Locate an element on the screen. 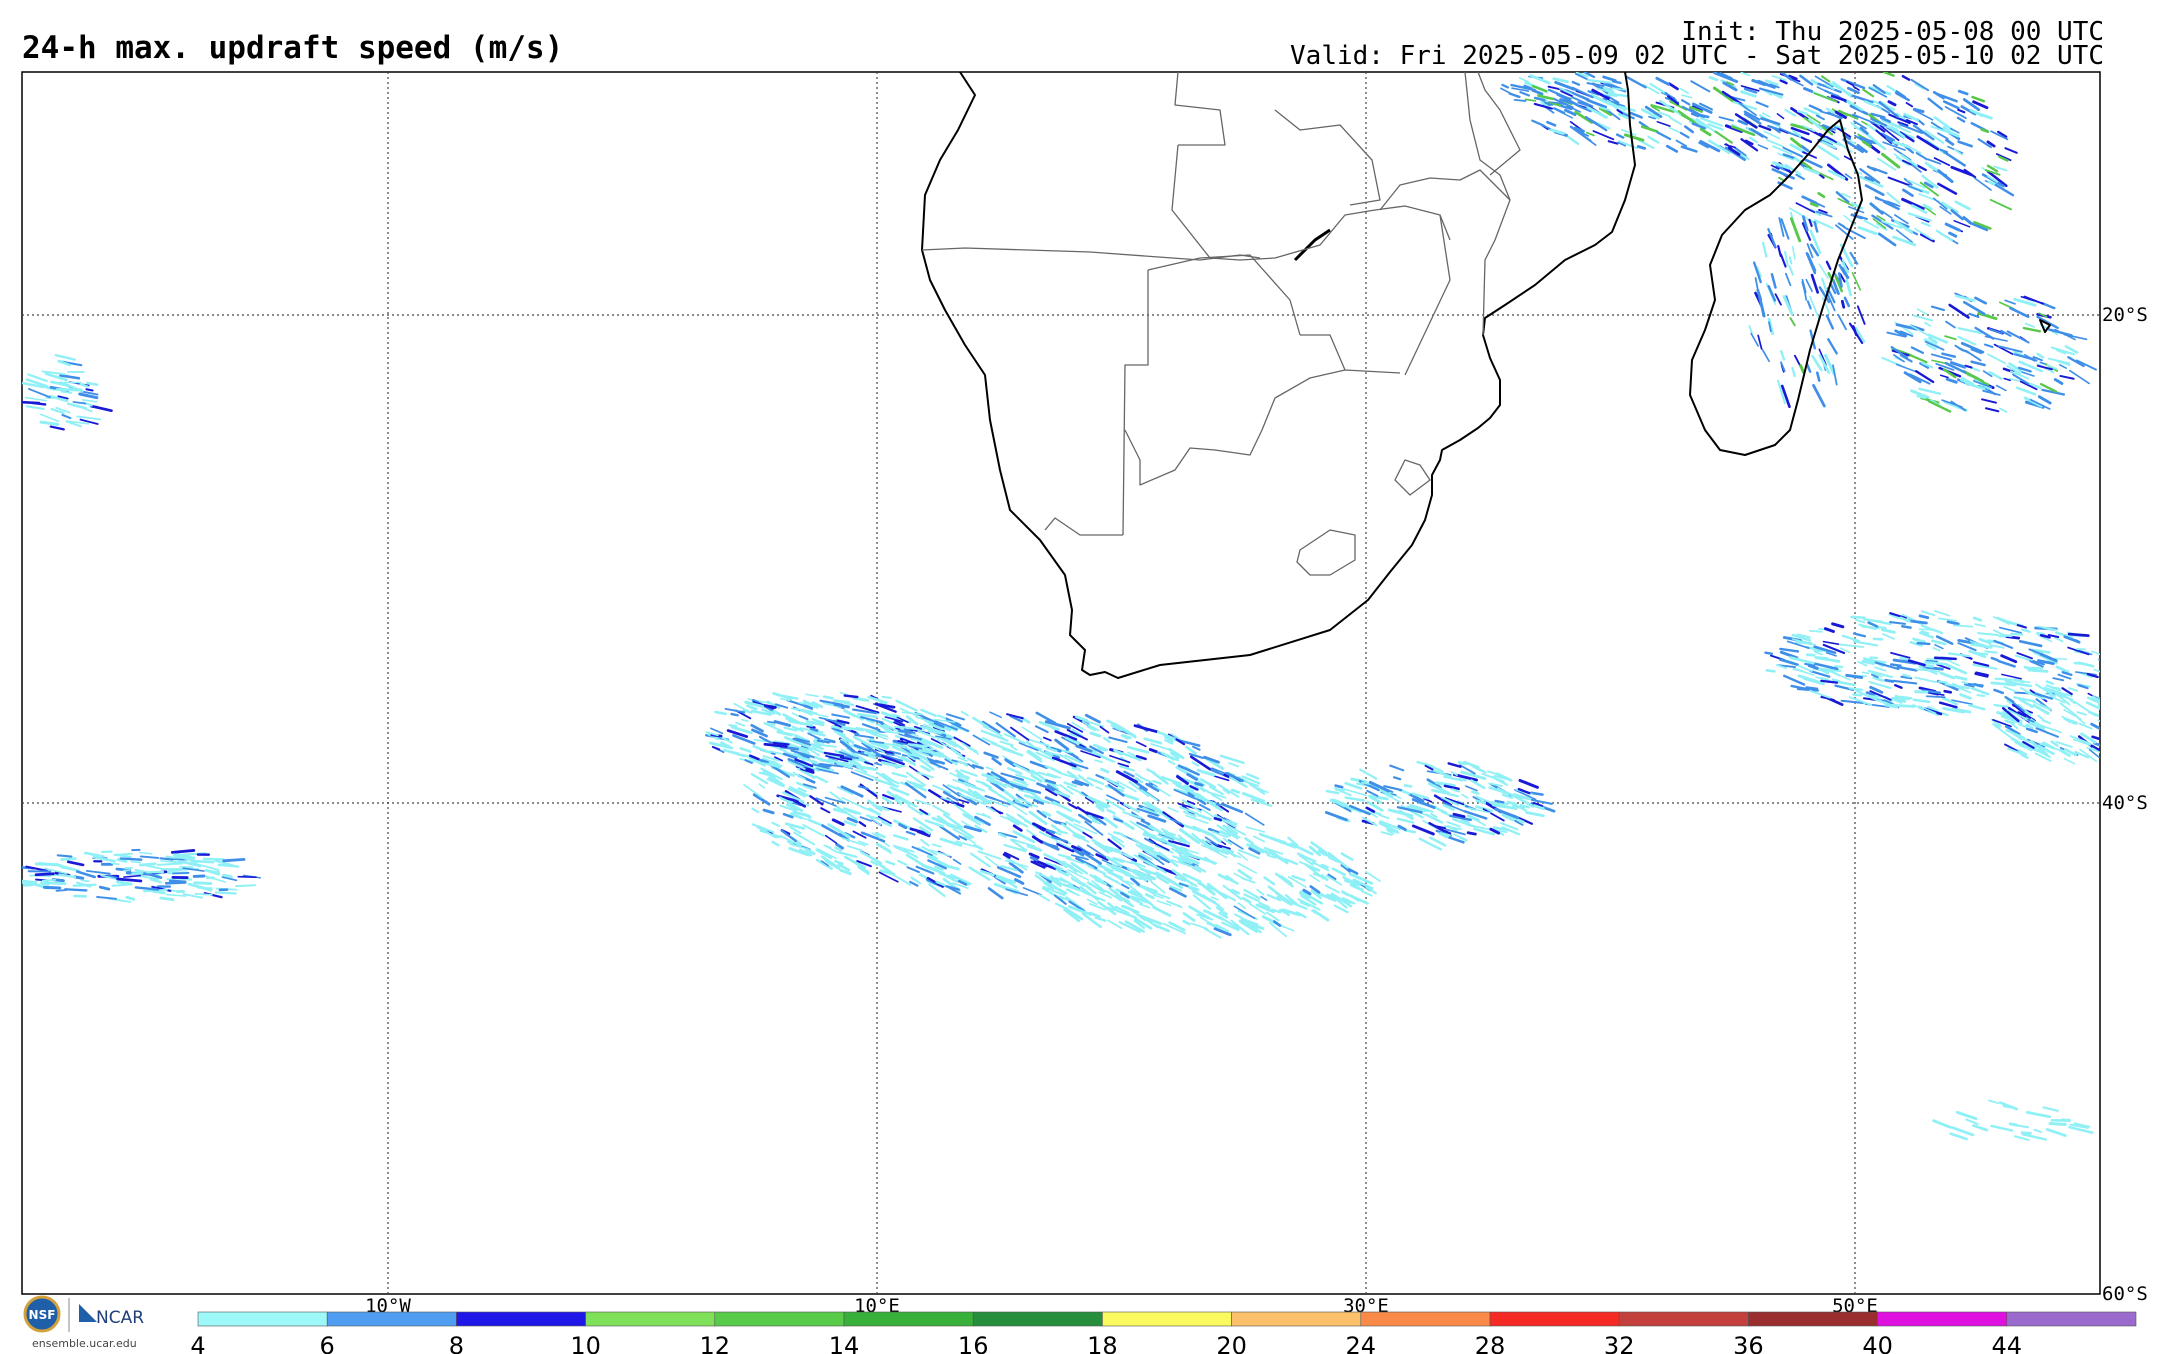 The height and width of the screenshot is (1354, 2160). africa-coastline is located at coordinates (1278, 375).